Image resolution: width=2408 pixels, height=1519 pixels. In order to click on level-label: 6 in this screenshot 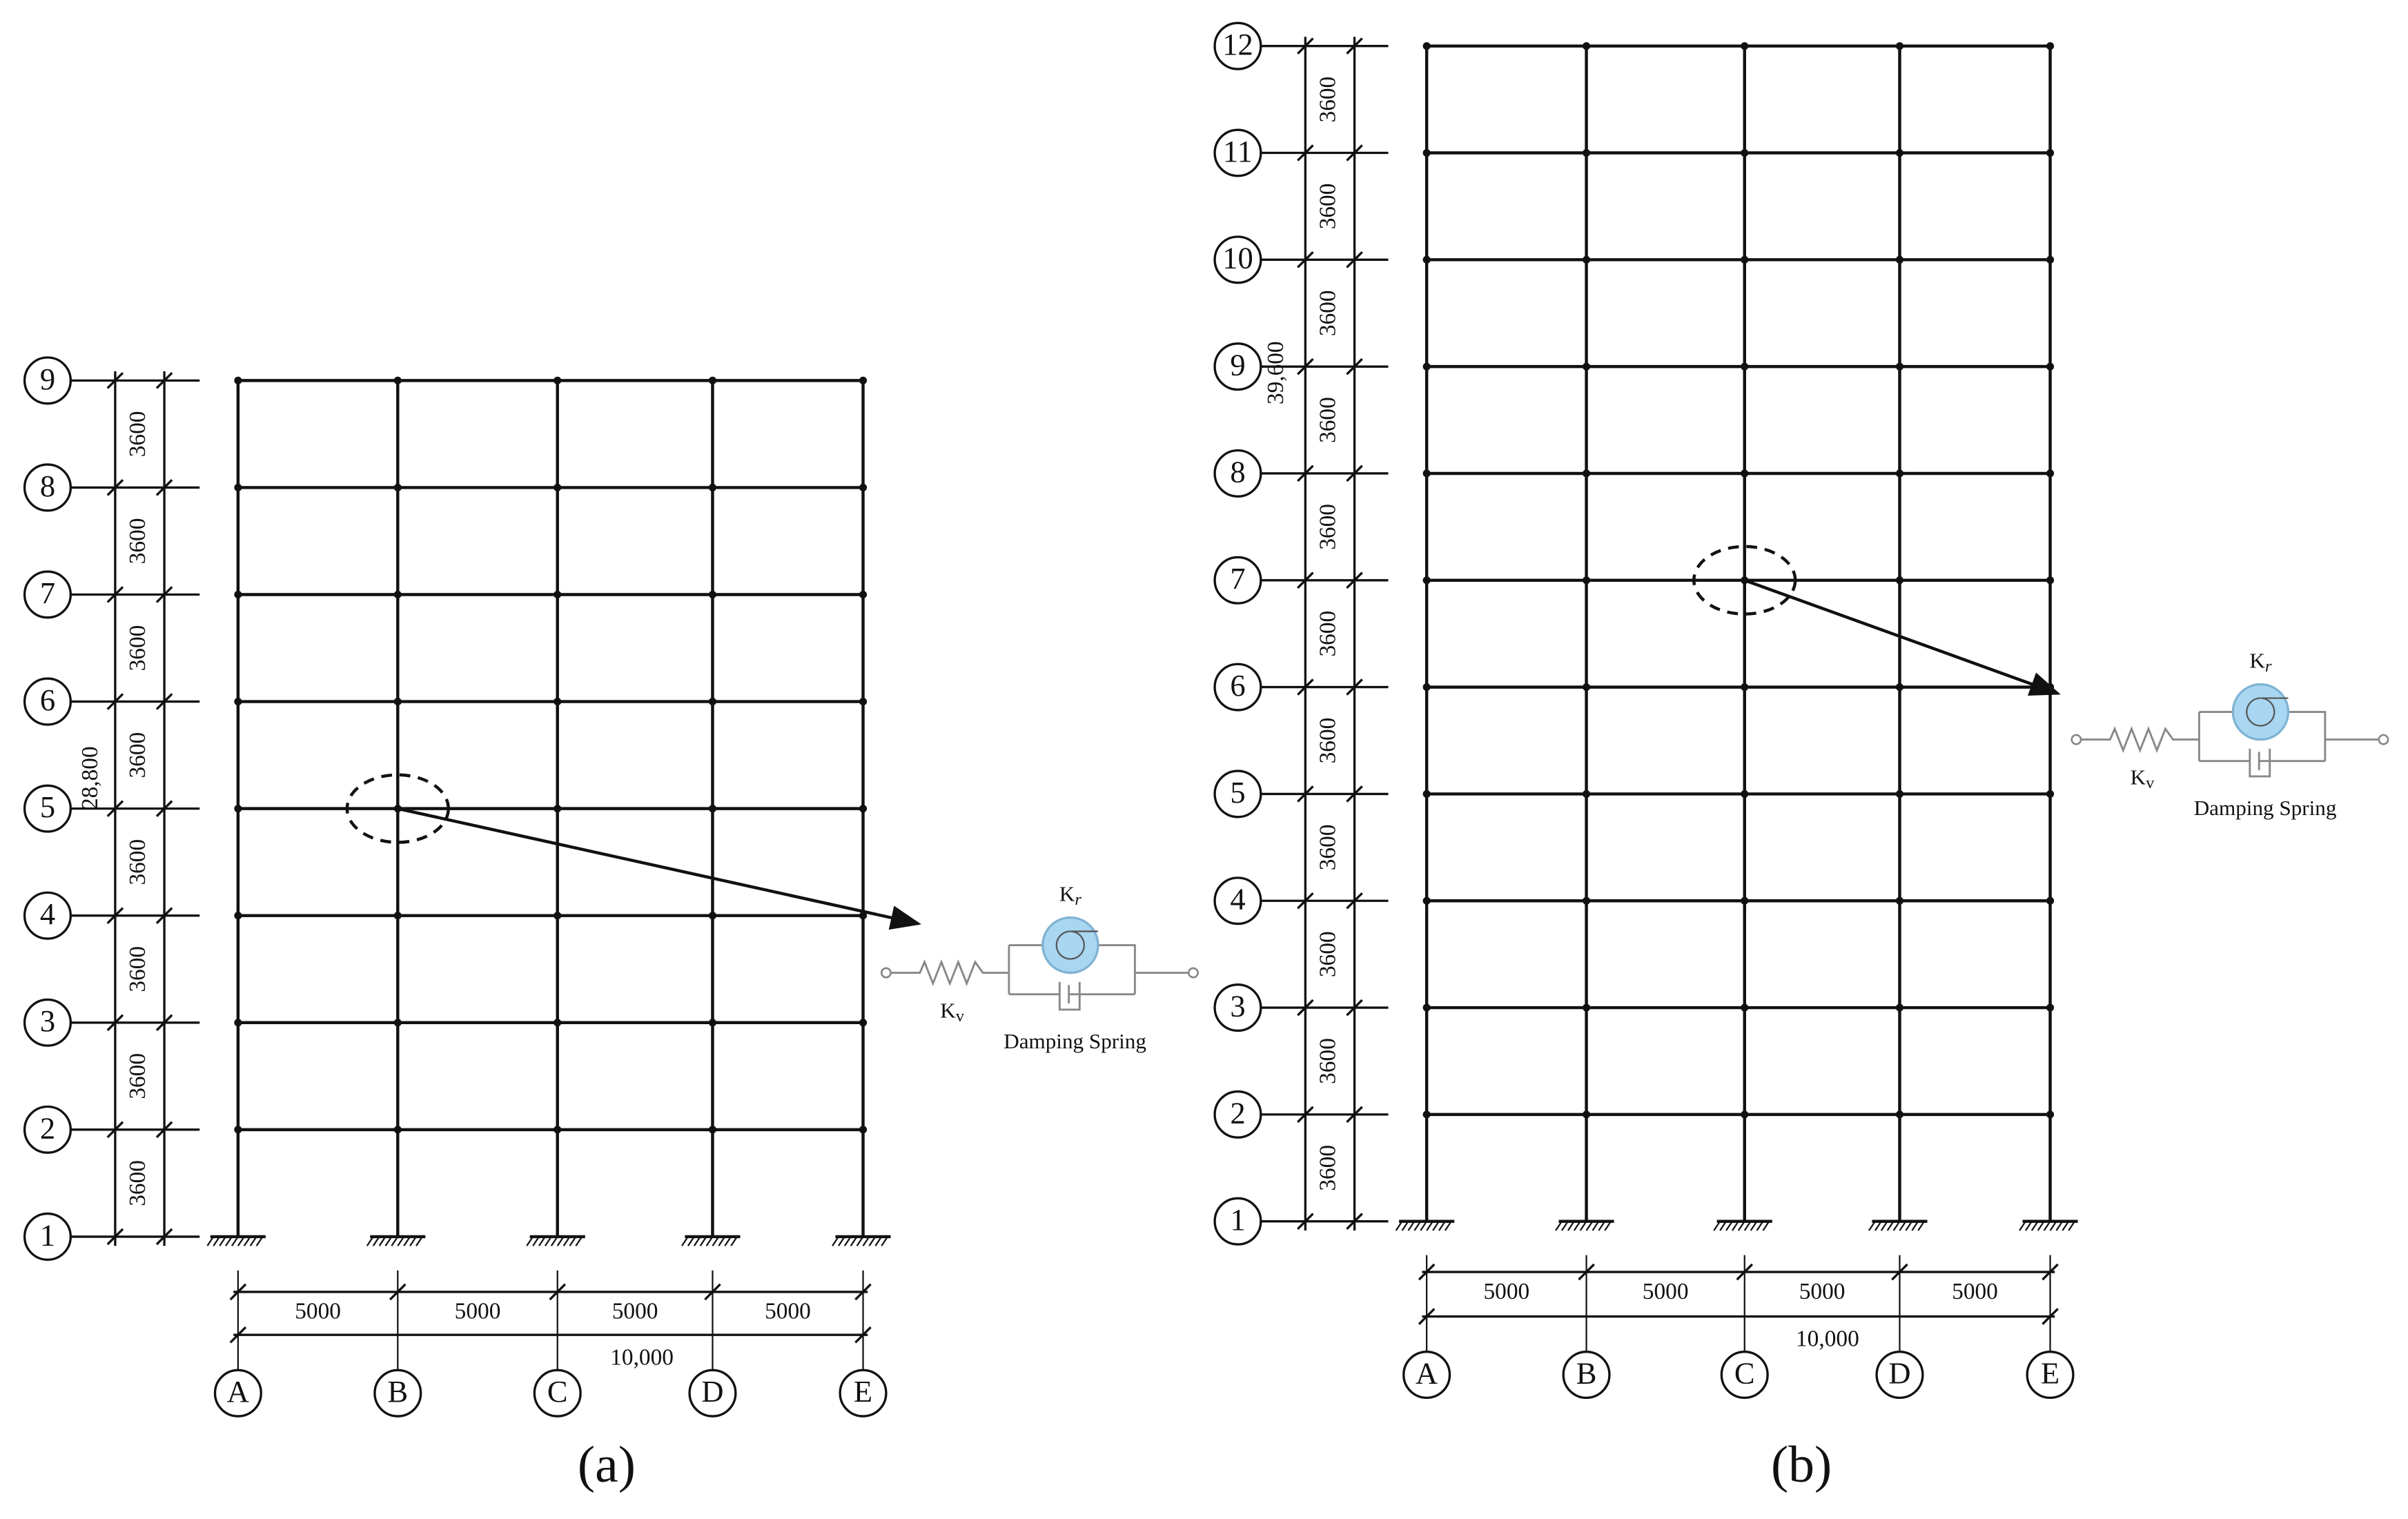, I will do `click(47, 700)`.